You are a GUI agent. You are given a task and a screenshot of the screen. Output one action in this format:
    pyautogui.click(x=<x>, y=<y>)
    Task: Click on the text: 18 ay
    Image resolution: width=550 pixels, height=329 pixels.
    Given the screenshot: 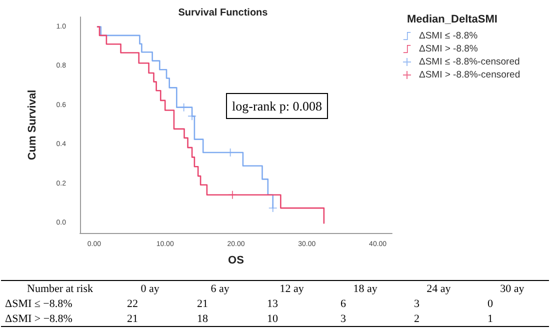 What is the action you would take?
    pyautogui.click(x=365, y=288)
    